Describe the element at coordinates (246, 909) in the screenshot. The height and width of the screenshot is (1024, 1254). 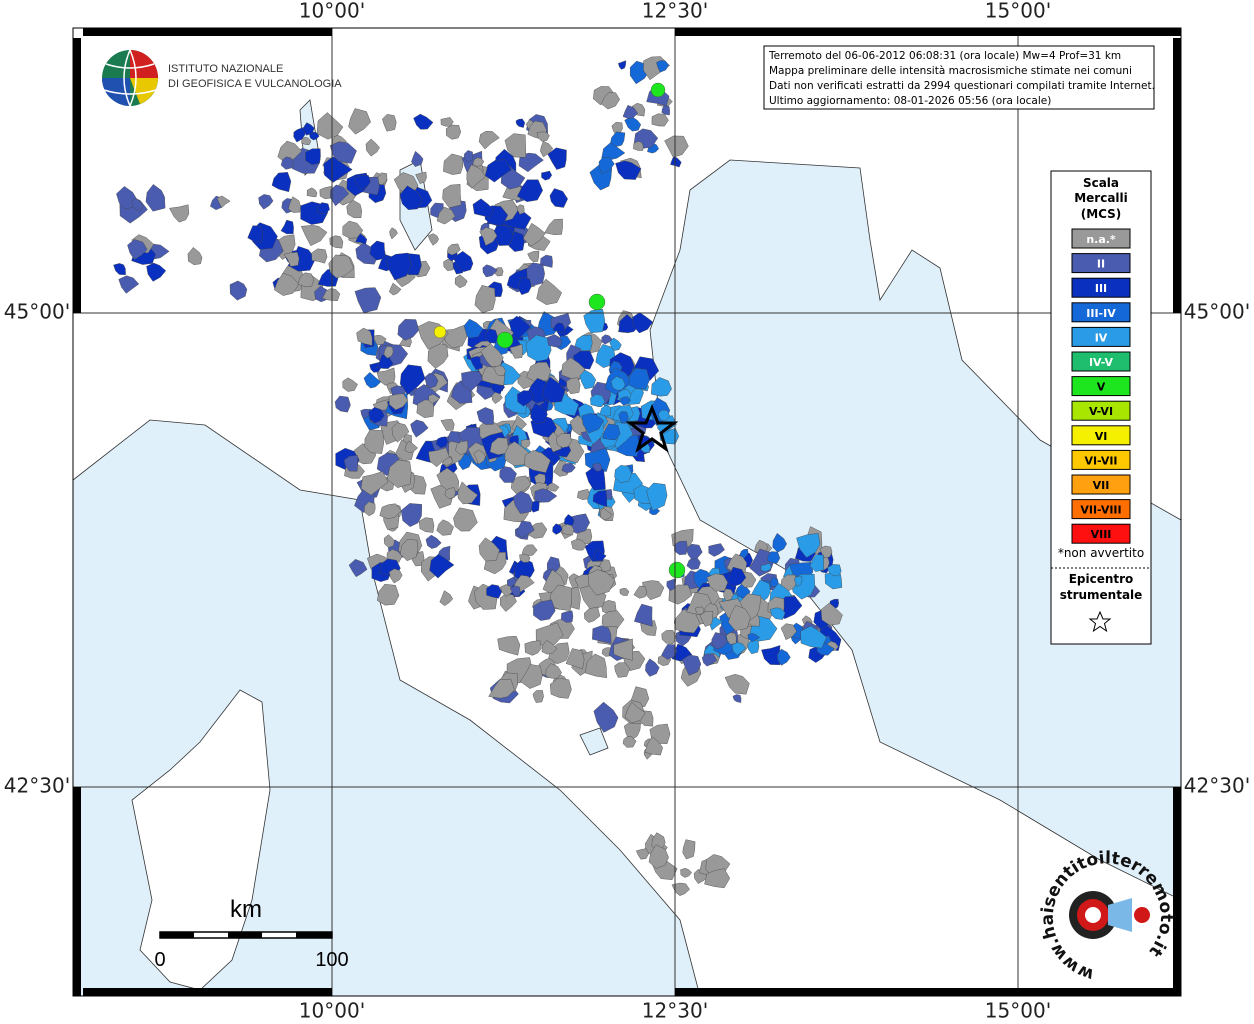
I see `scale-unit: km` at that location.